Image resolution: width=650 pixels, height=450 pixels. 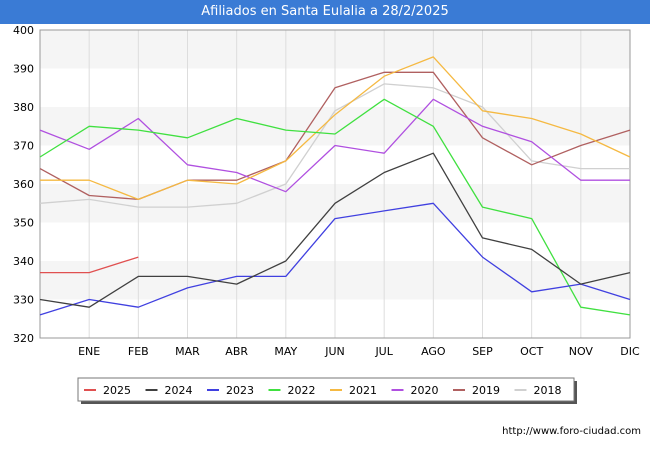 What do you see at coordinates (334, 351) in the screenshot?
I see `x-tick-label: JUN` at bounding box center [334, 351].